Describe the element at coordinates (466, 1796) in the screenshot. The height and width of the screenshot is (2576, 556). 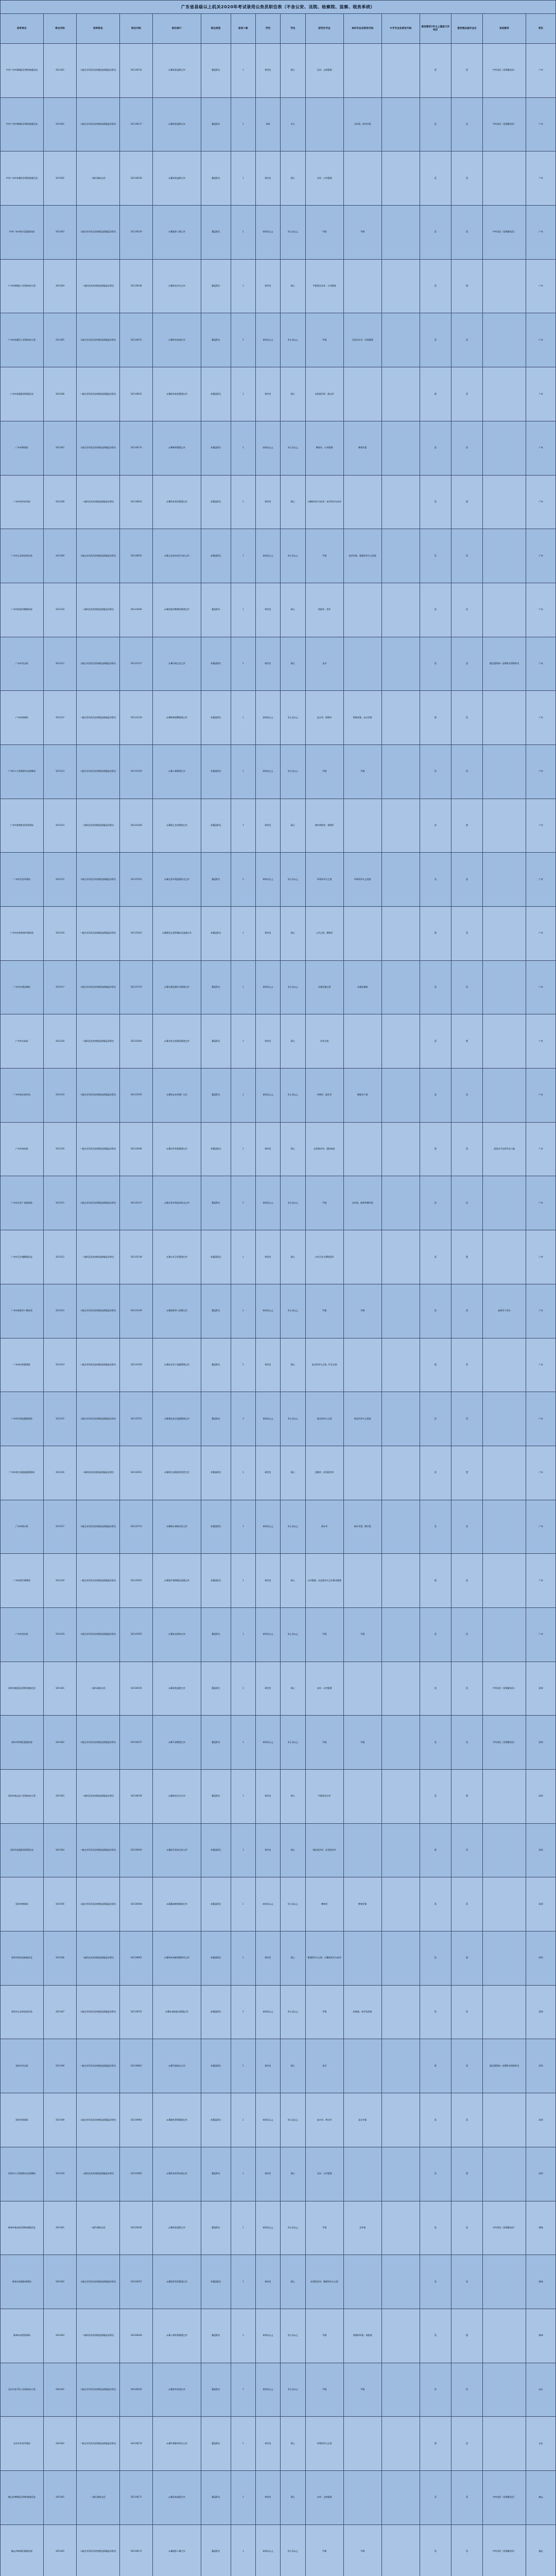
I see `cell-13: 是` at that location.